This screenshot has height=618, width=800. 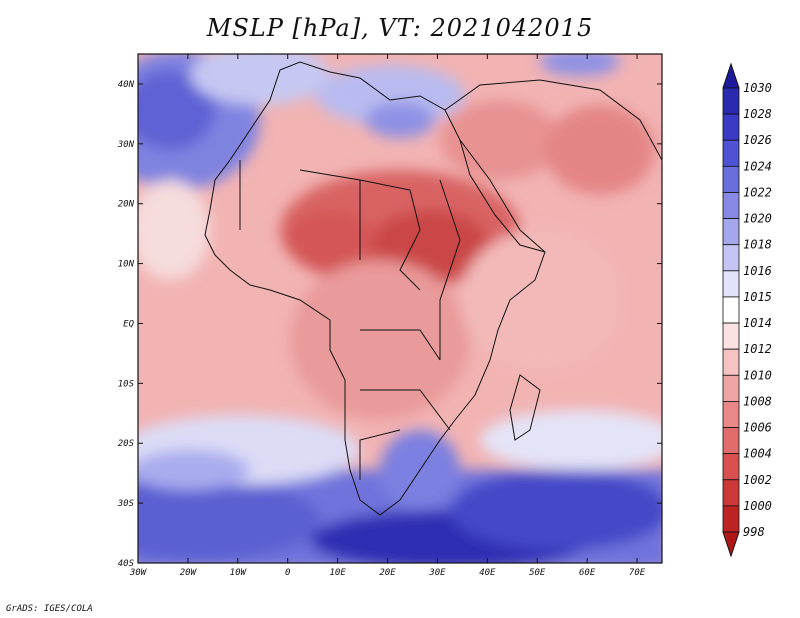 I want to click on lon-tick-label: 30W, so click(x=138, y=573).